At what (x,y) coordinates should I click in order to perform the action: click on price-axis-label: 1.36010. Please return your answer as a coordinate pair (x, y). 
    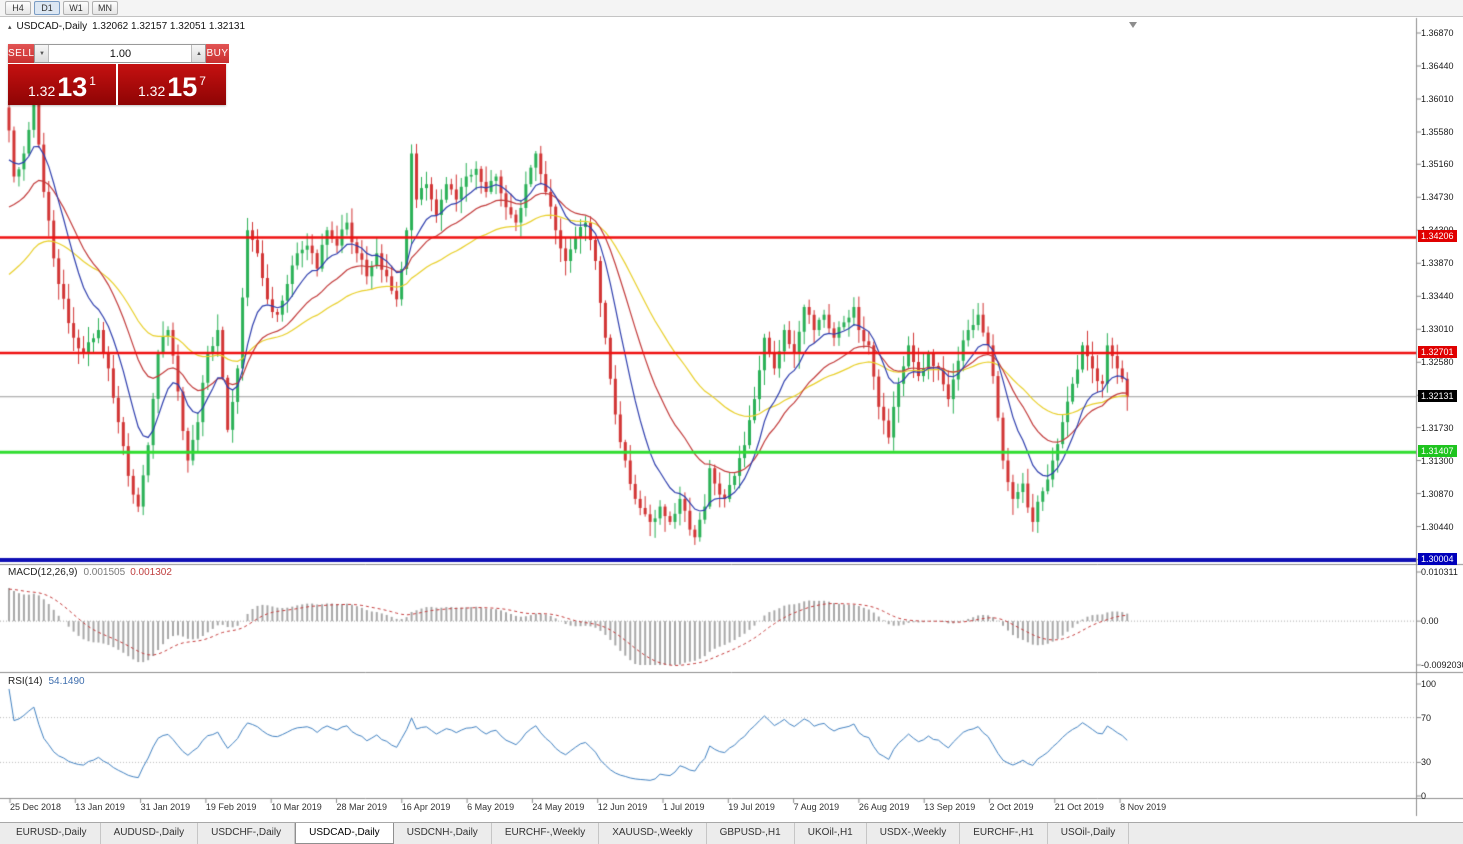
    Looking at the image, I should click on (1437, 99).